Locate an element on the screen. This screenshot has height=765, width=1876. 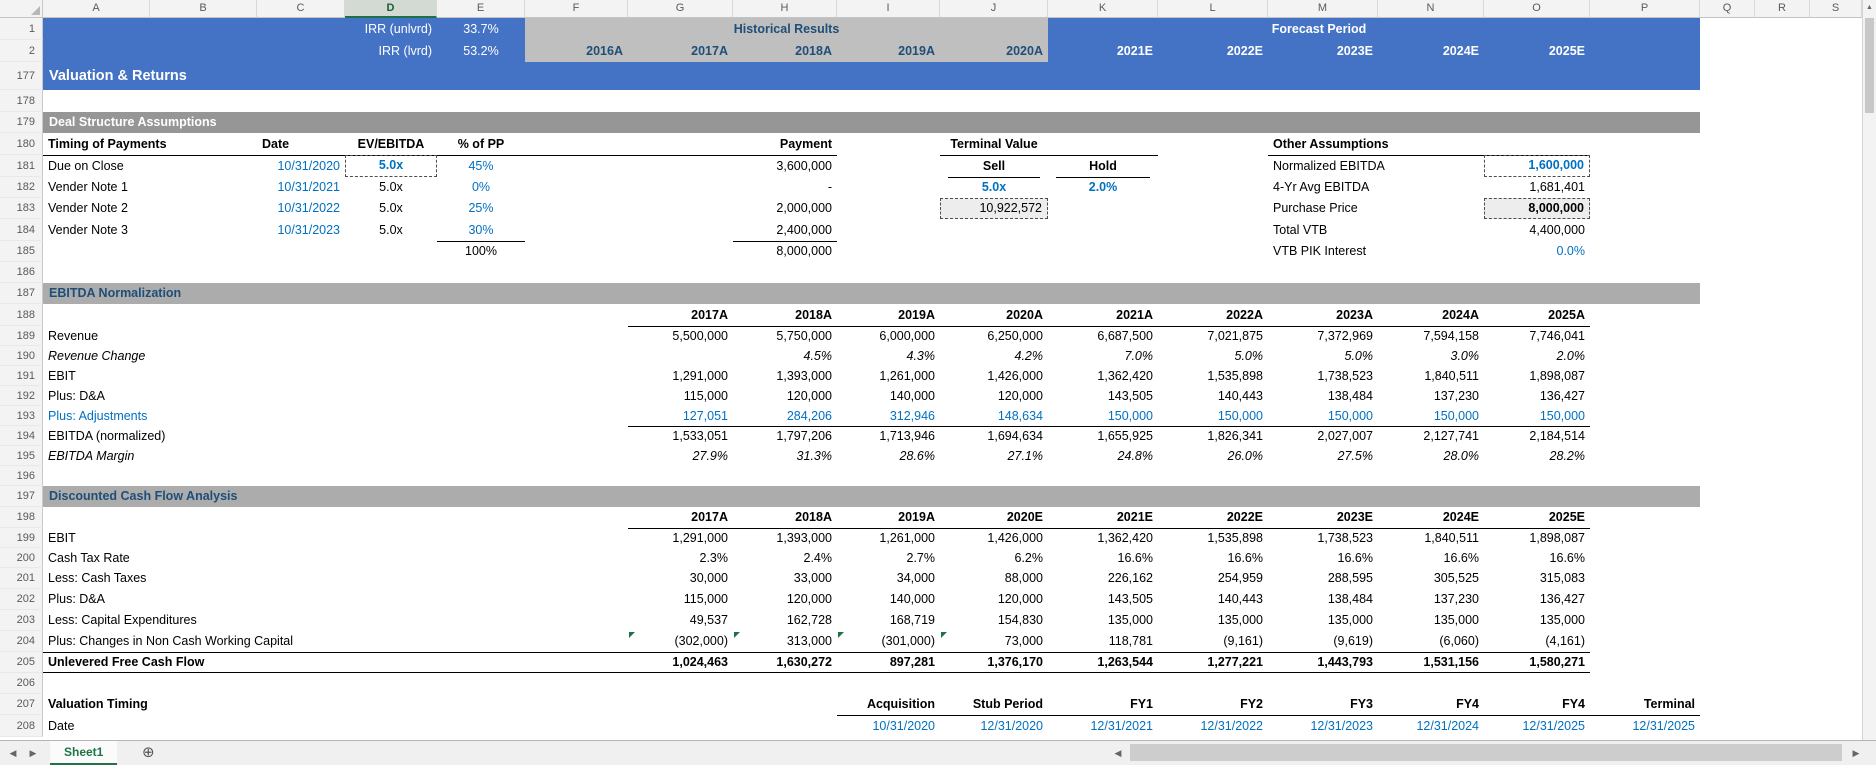
column-header-S: S is located at coordinates (1836, 9).